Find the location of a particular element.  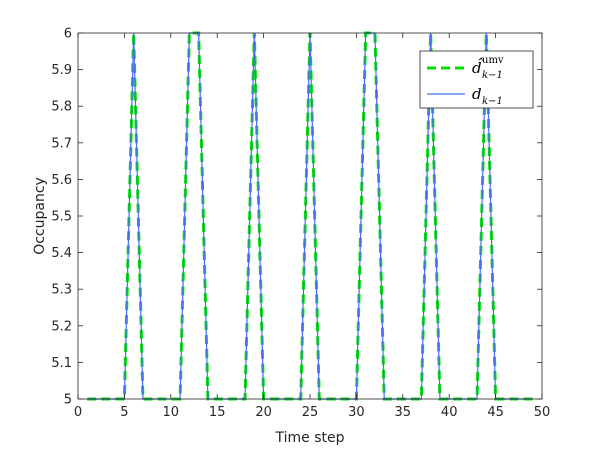

y-tick-label: 5.3 is located at coordinates (61, 290).